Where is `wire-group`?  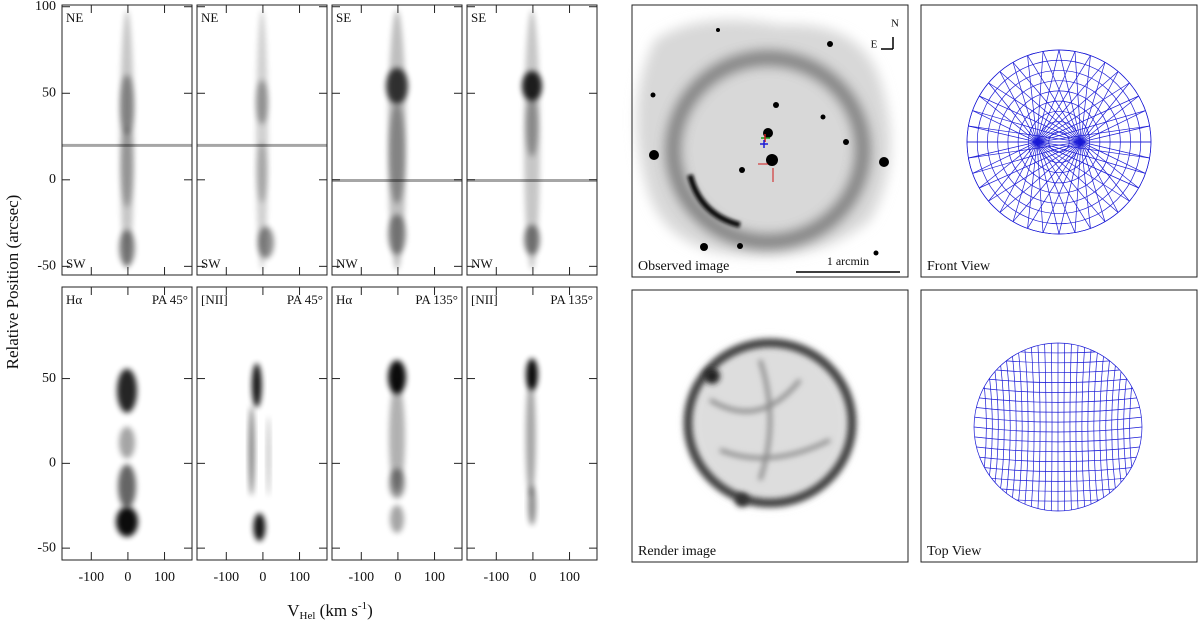 wire-group is located at coordinates (1058, 427).